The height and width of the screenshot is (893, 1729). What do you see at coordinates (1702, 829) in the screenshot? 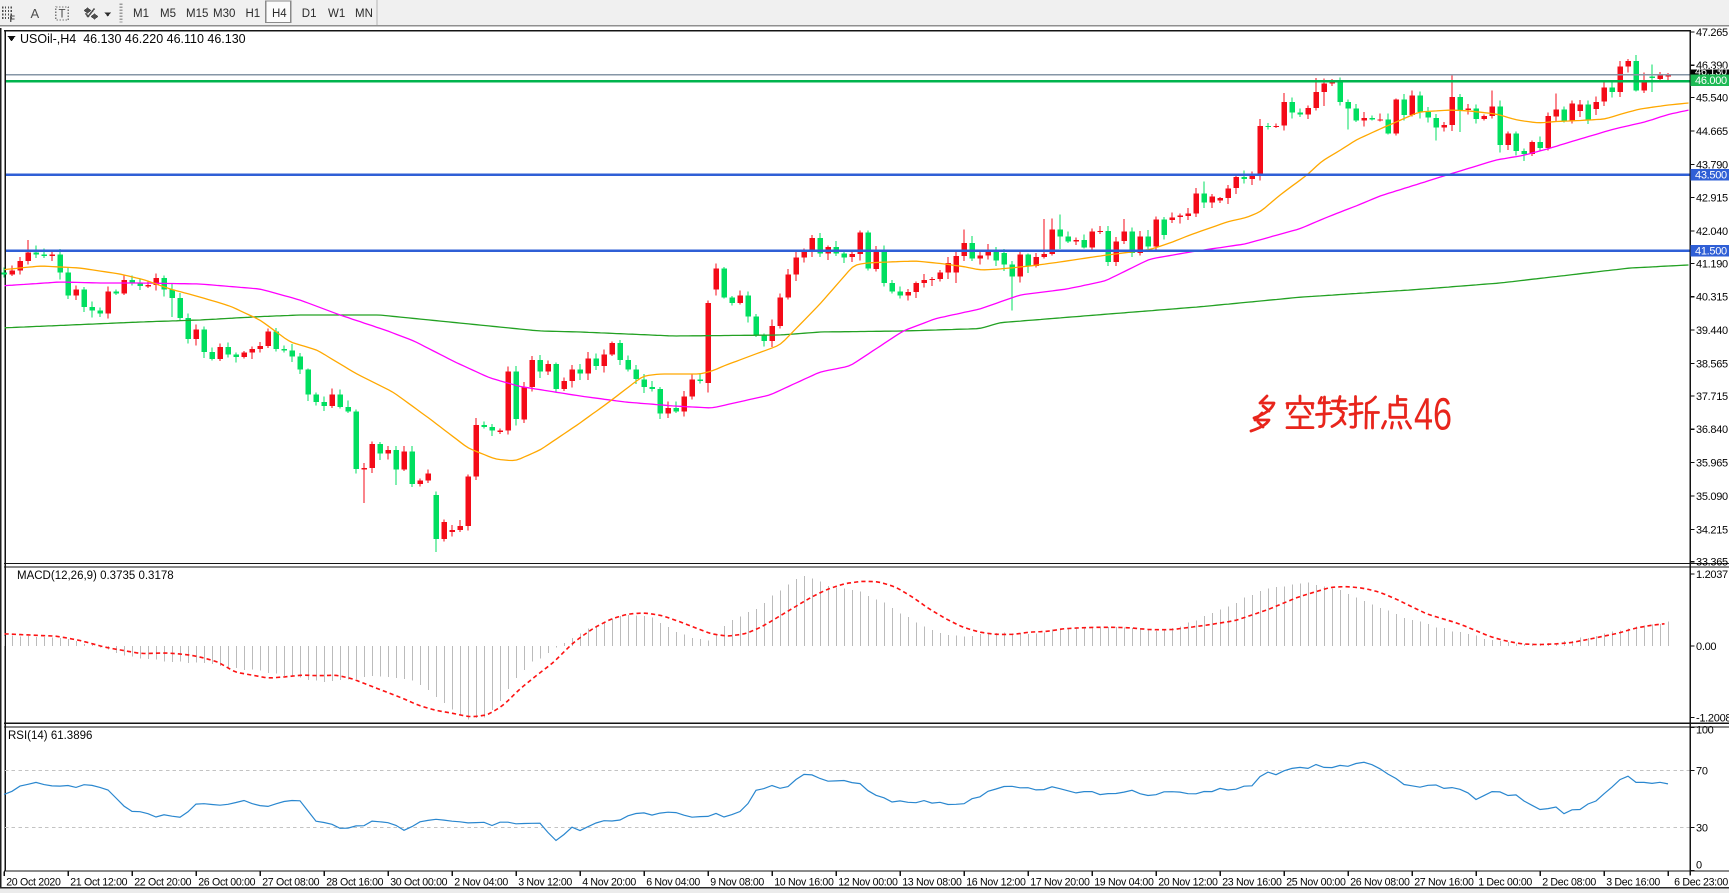
I see `svg-text: 30` at bounding box center [1702, 829].